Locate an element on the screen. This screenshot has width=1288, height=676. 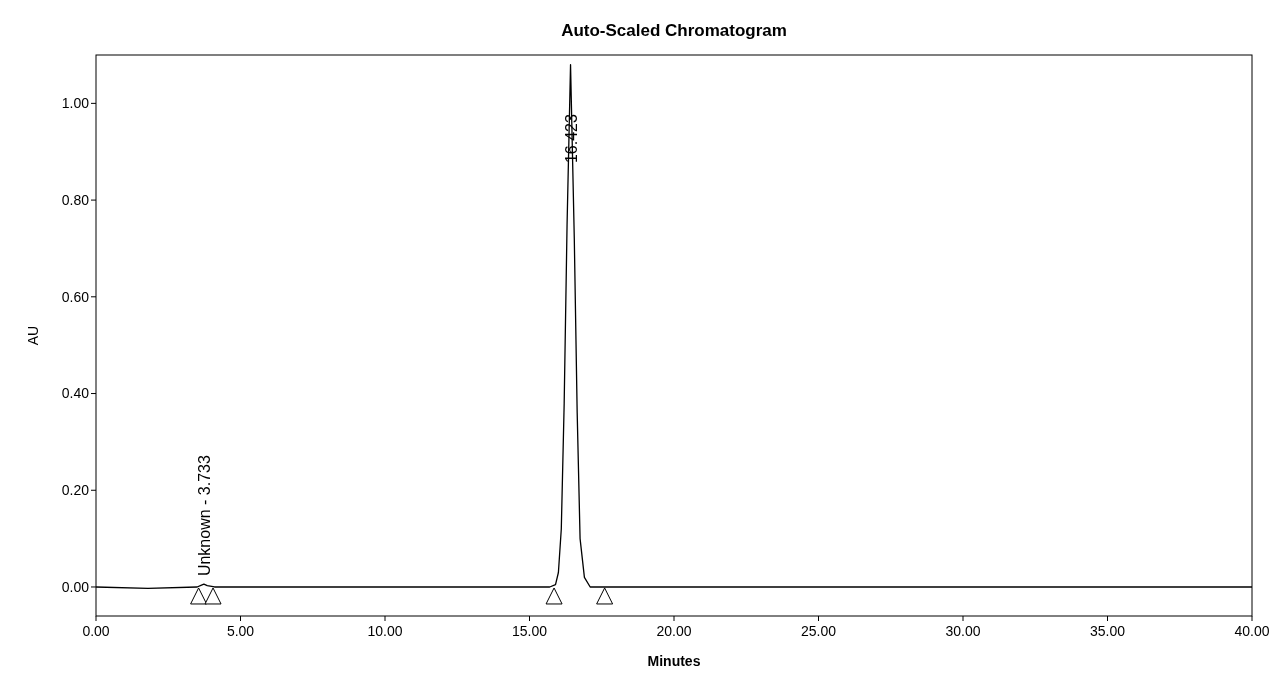
x-tick-label: 20.00 is located at coordinates (674, 631).